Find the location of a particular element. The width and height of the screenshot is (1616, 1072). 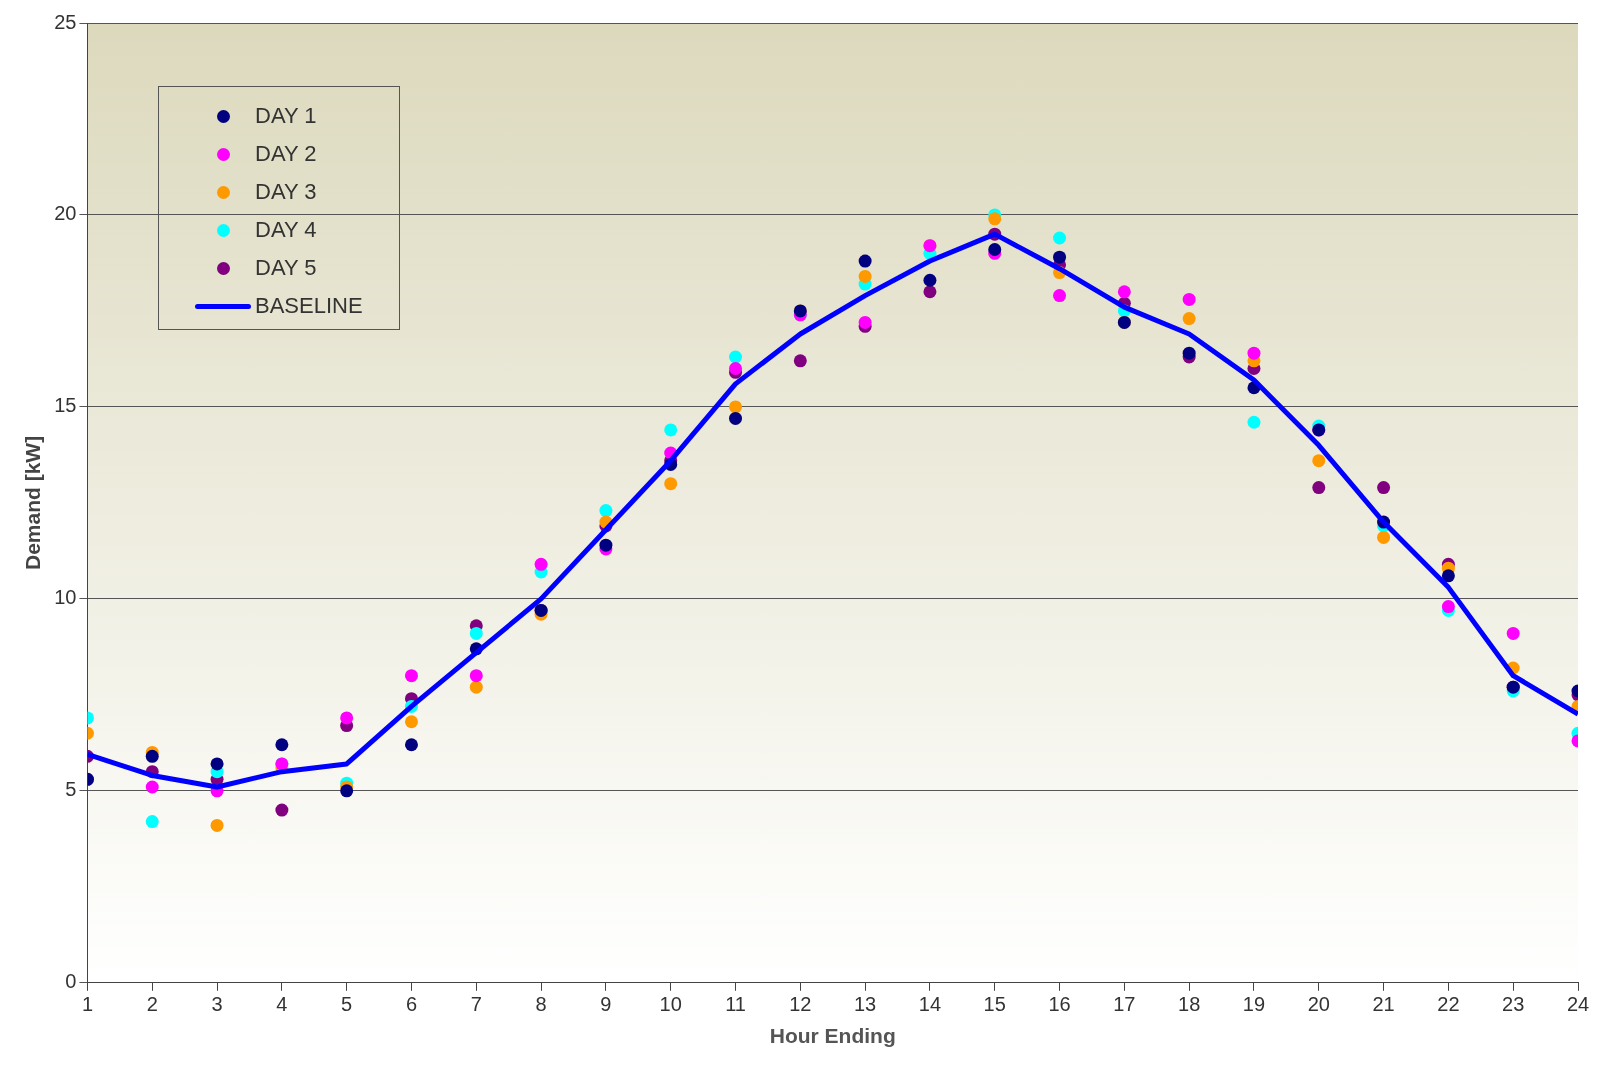

x-tick-label: 21 is located at coordinates (1383, 1004).